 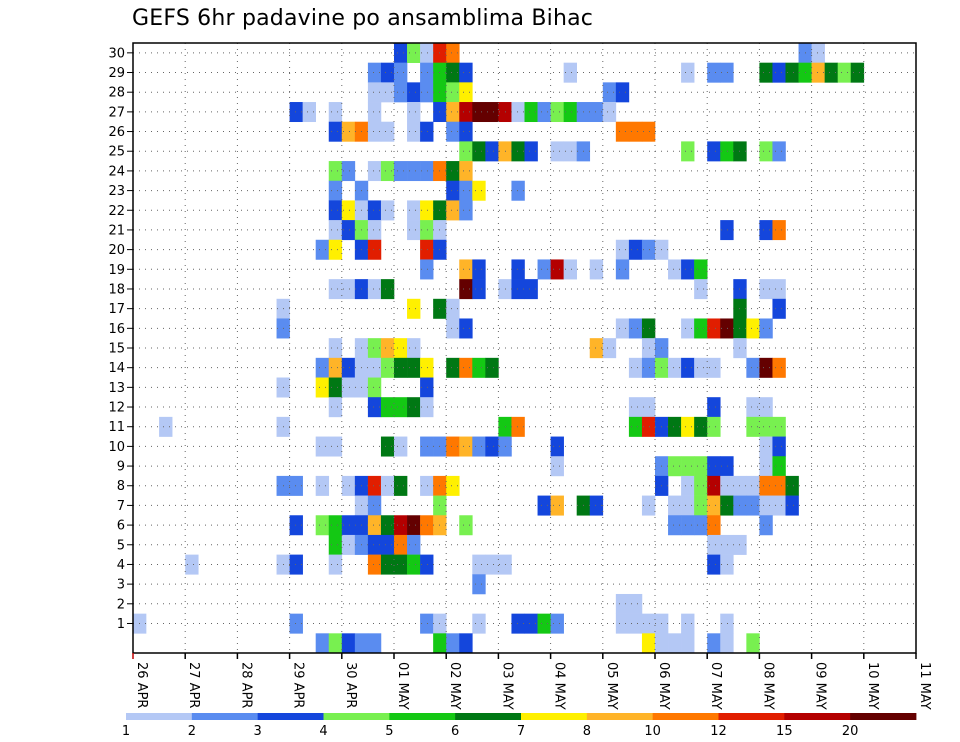 I want to click on colorbar-label: 12, so click(x=718, y=731).